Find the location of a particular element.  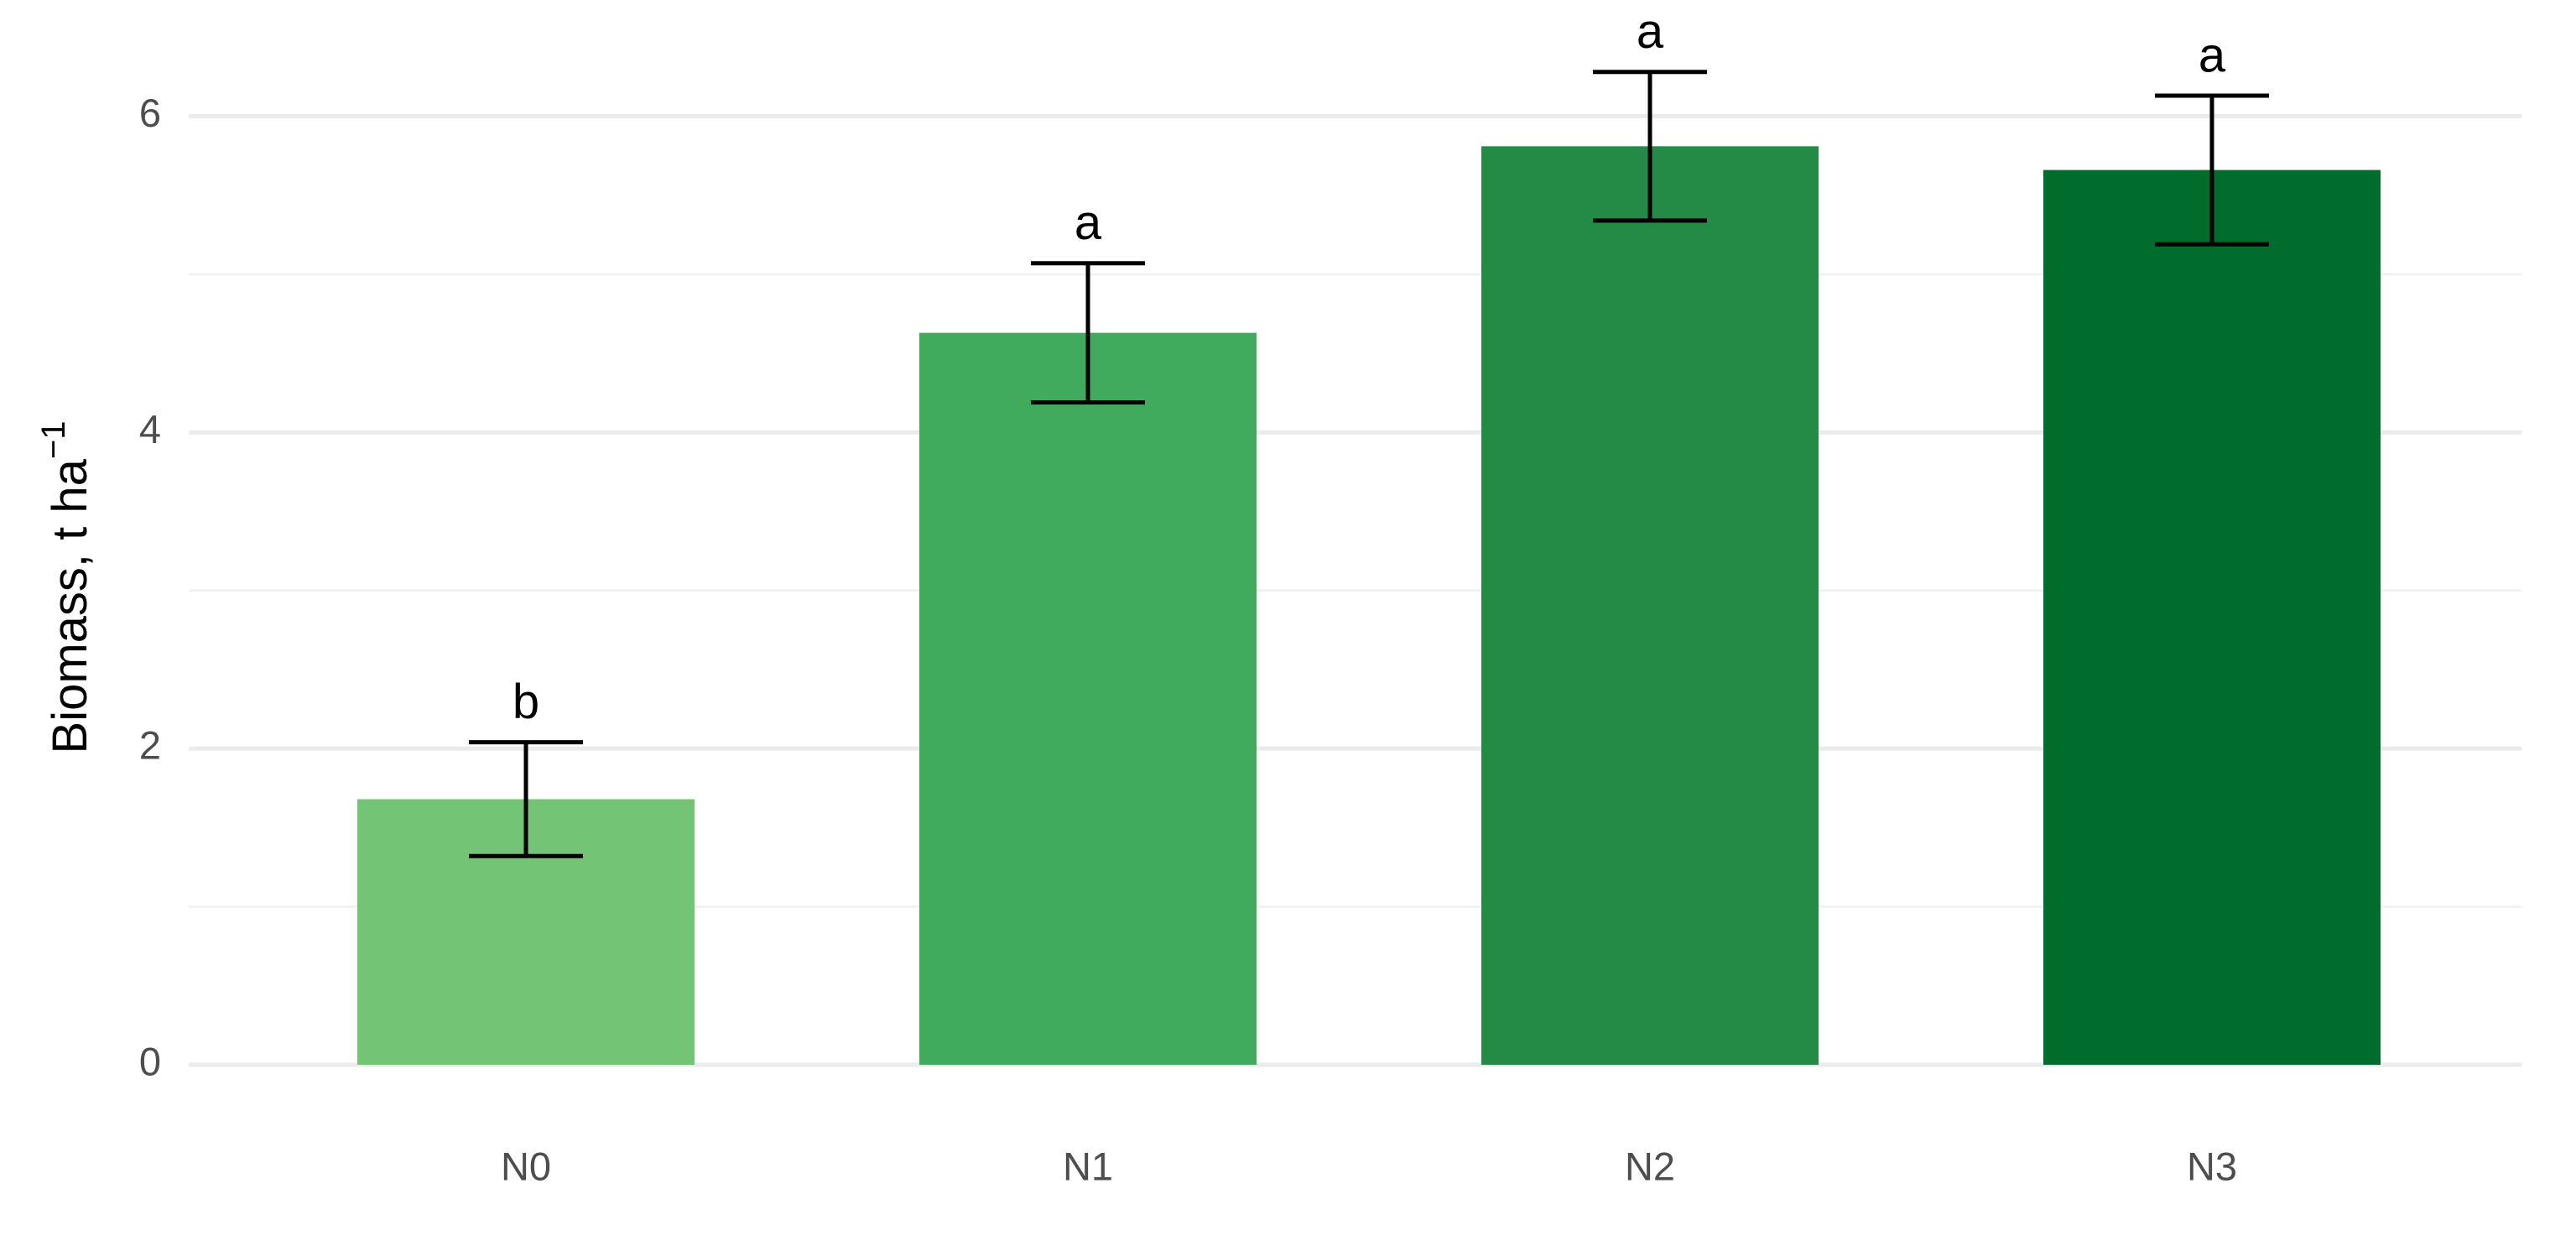

y-tick-label: 6 is located at coordinates (150, 113).